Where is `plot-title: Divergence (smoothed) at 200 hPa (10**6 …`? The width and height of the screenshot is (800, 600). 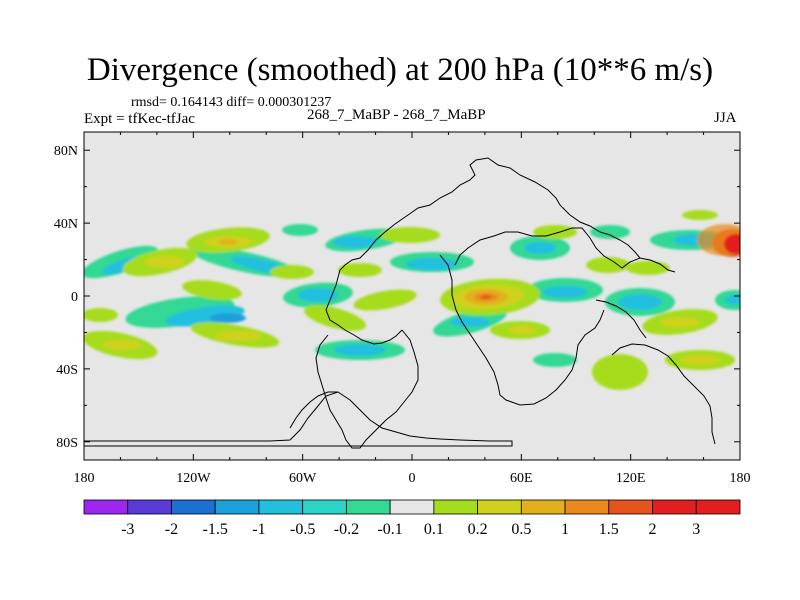 plot-title: Divergence (smoothed) at 200 hPa (10**6 … is located at coordinates (400, 70).